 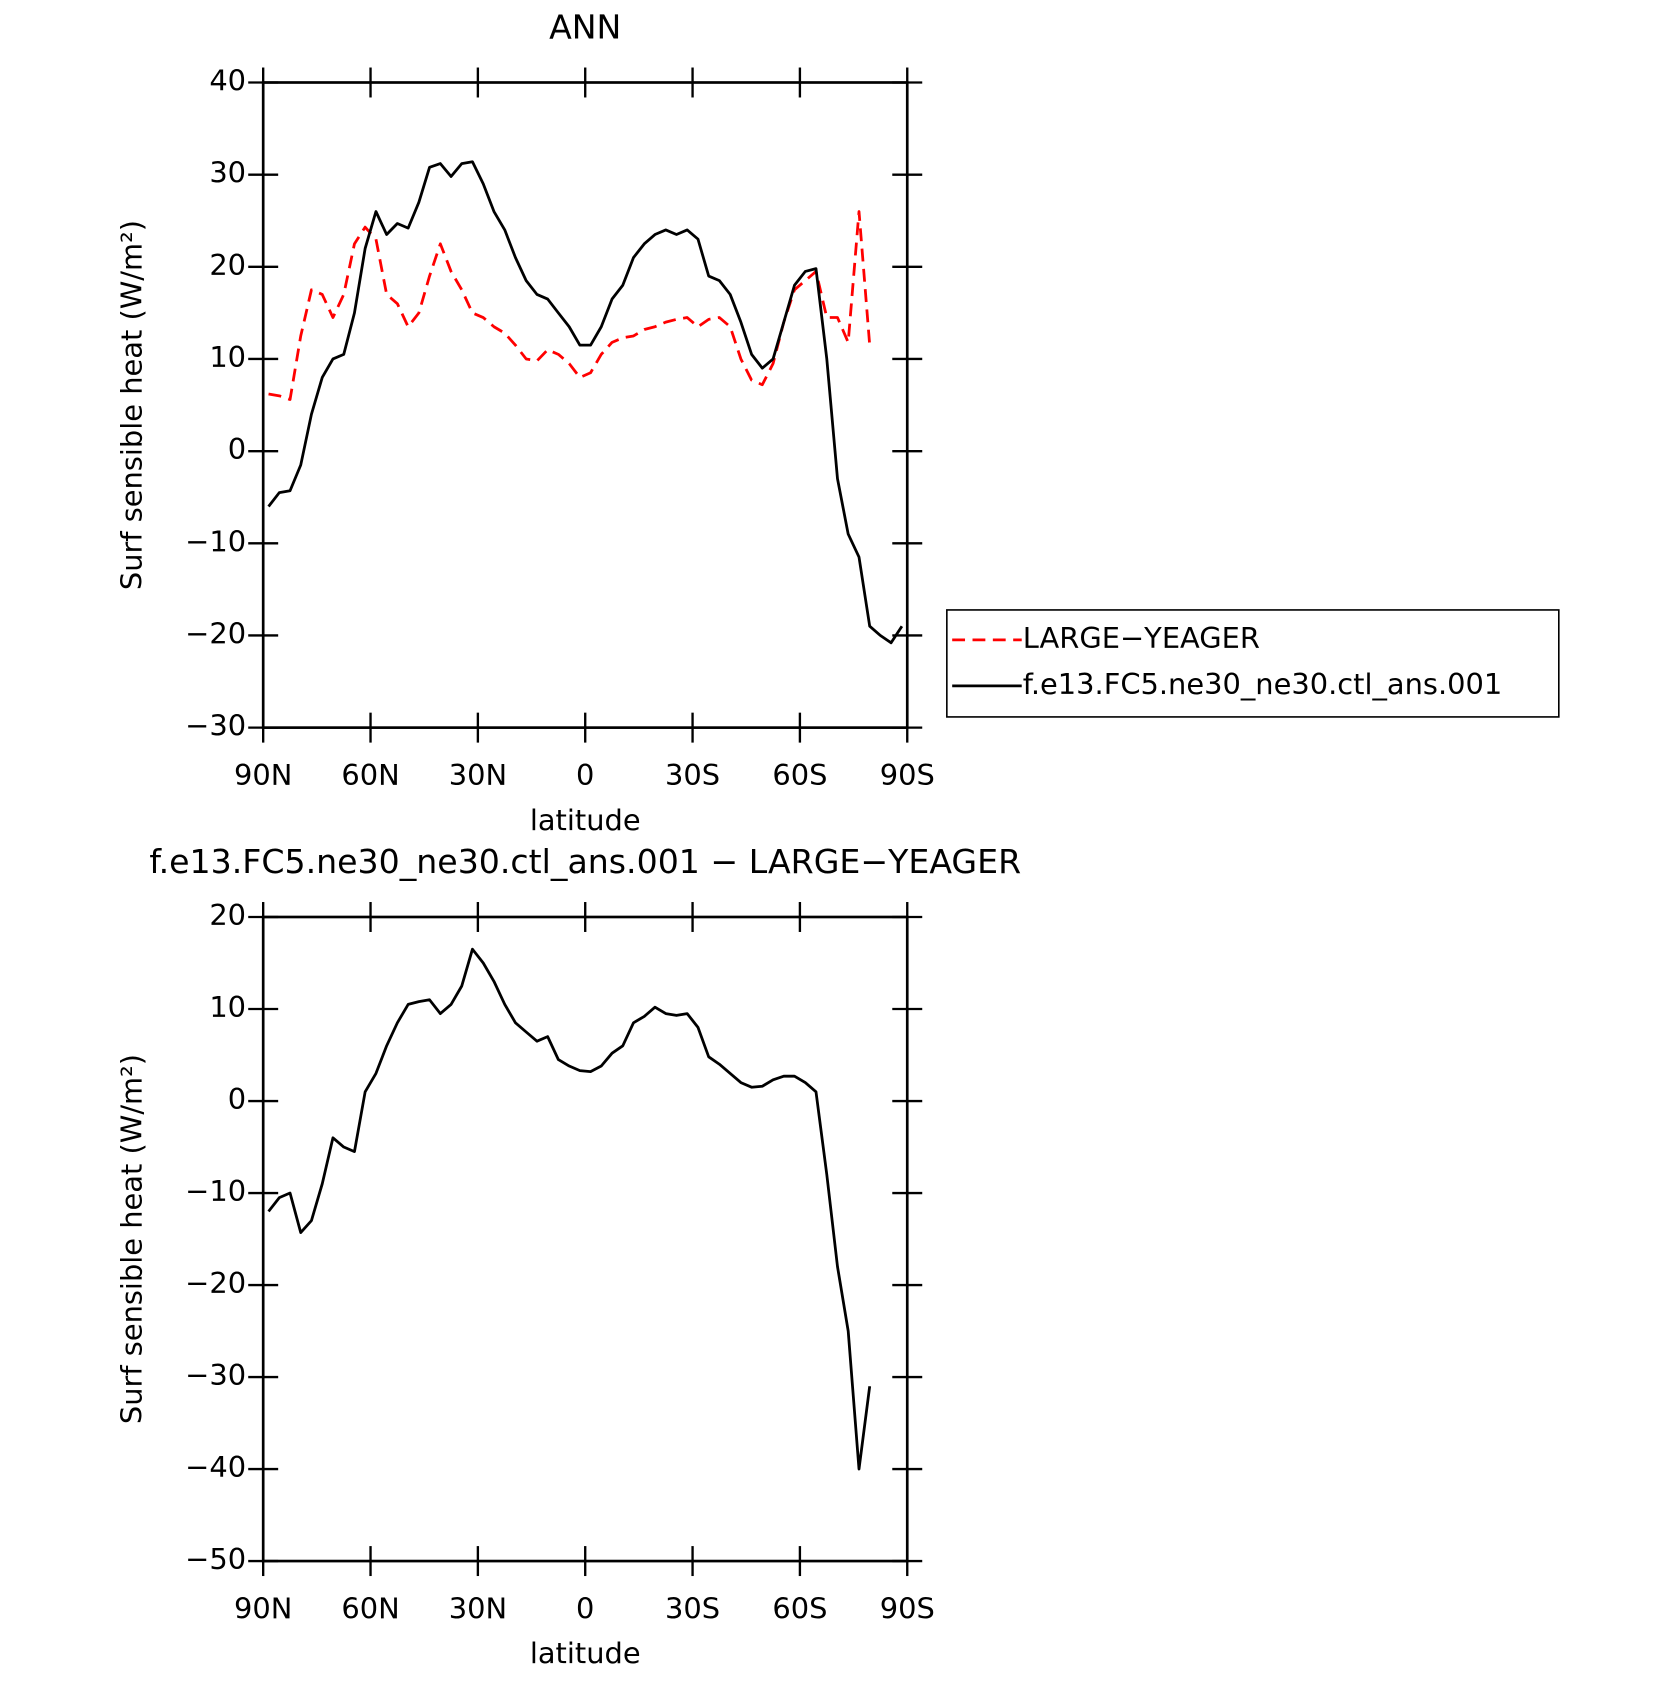 I want to click on legend-label: f.e13.FC5.ne30_ne30.ctl_ans.001, so click(x=1262, y=684).